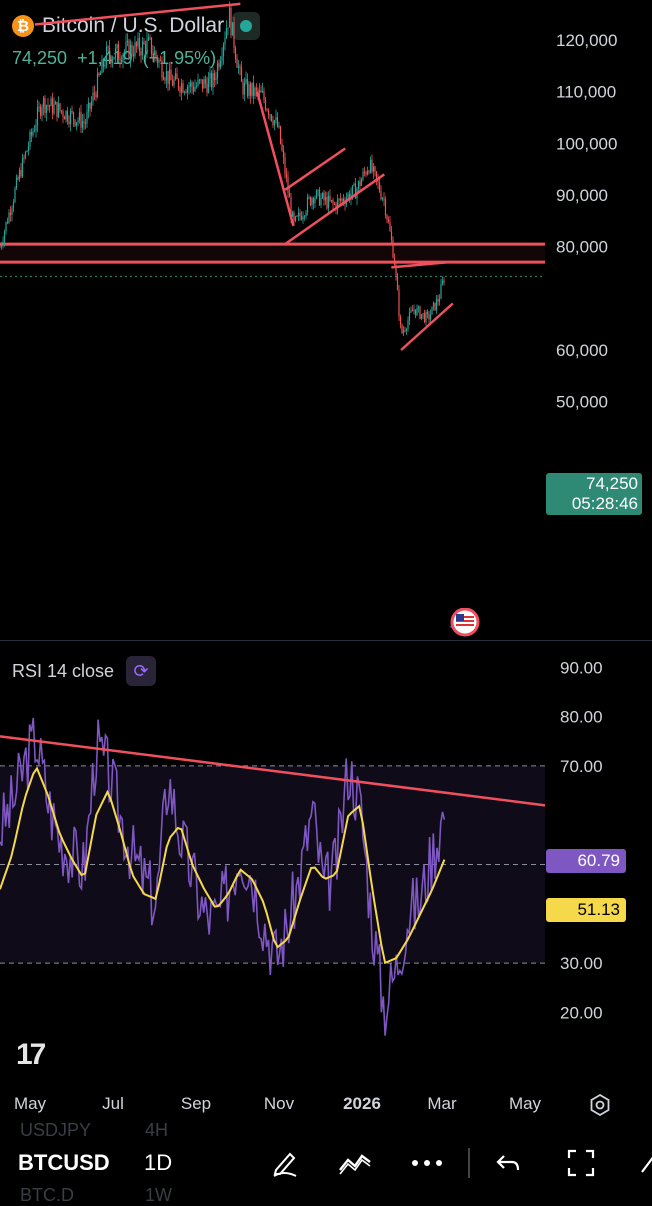 This screenshot has height=1206, width=652. I want to click on time-label: Jul, so click(113, 1103).